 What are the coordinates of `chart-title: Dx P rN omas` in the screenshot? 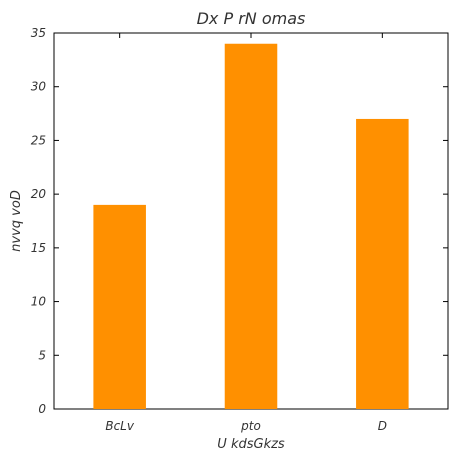 It's located at (251, 18).